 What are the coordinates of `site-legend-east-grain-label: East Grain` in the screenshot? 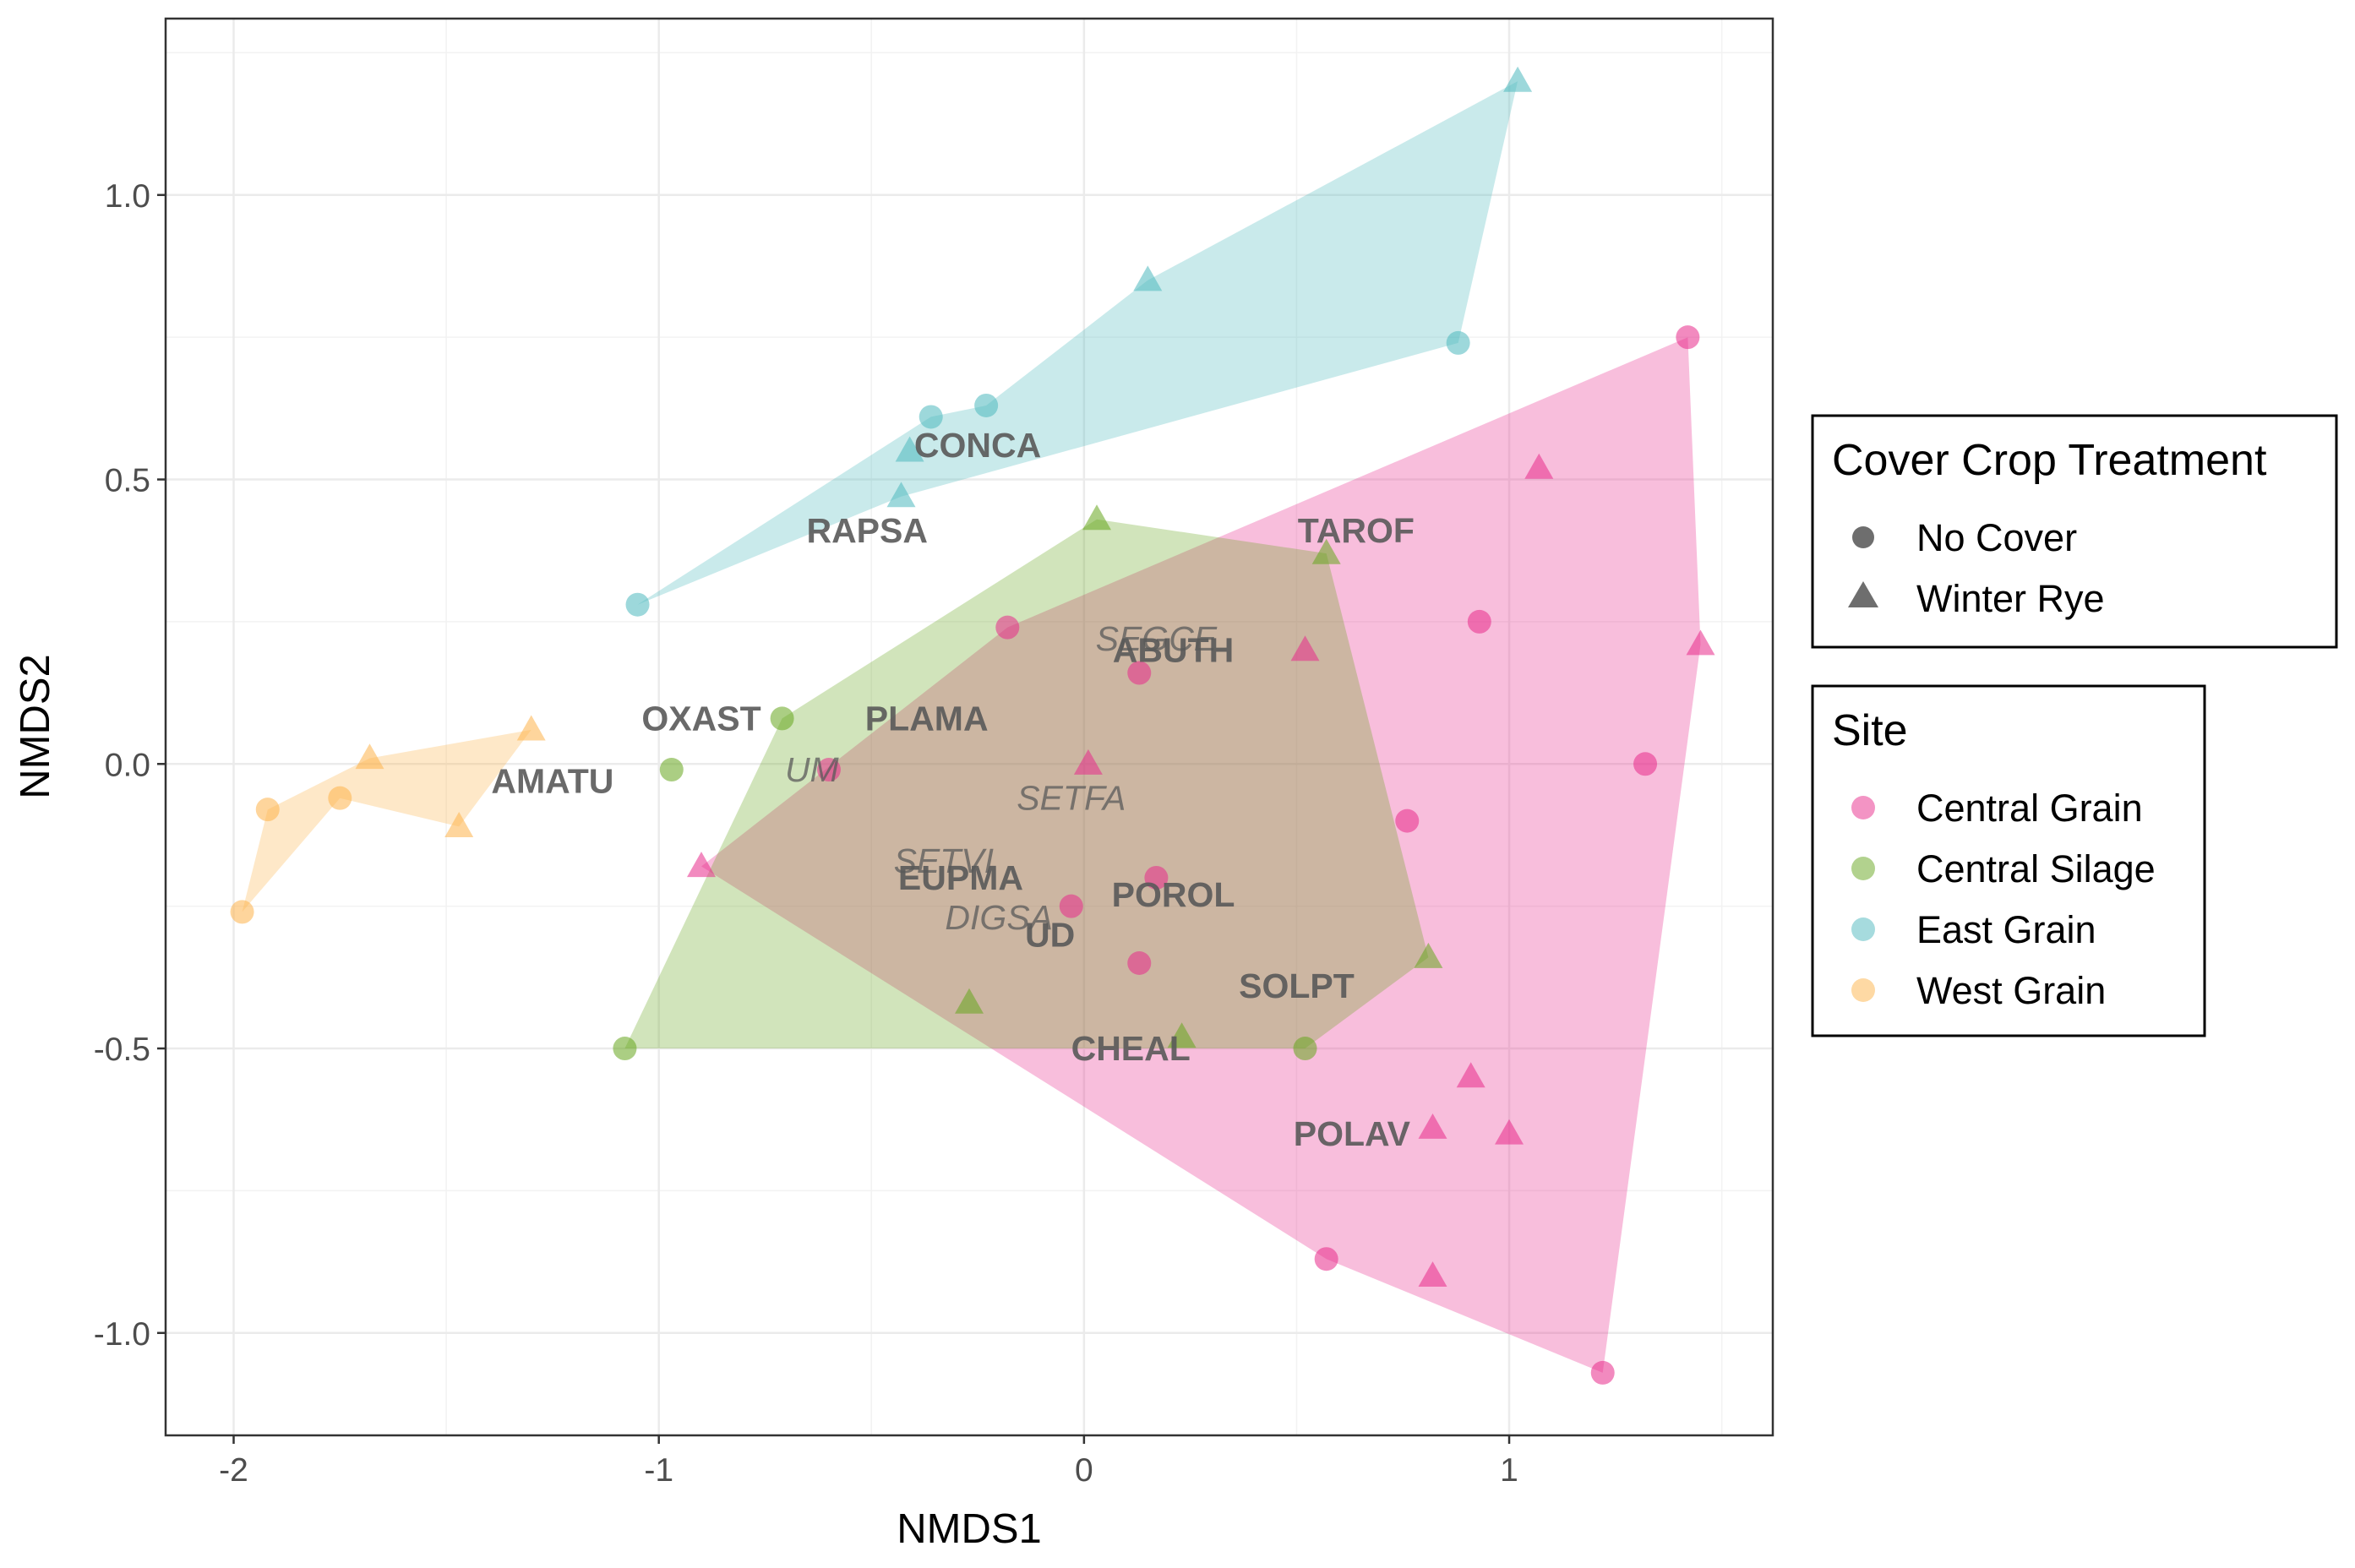 It's located at (2006, 929).